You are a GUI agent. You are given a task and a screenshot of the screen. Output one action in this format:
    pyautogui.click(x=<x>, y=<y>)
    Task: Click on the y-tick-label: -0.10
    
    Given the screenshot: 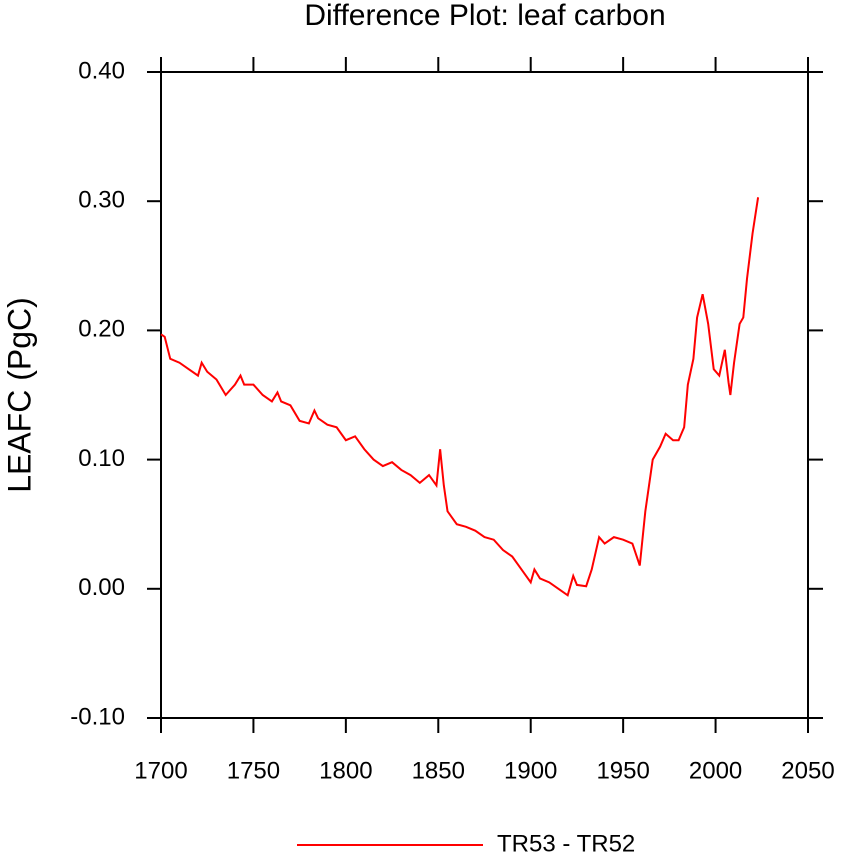 What is the action you would take?
    pyautogui.click(x=97, y=716)
    